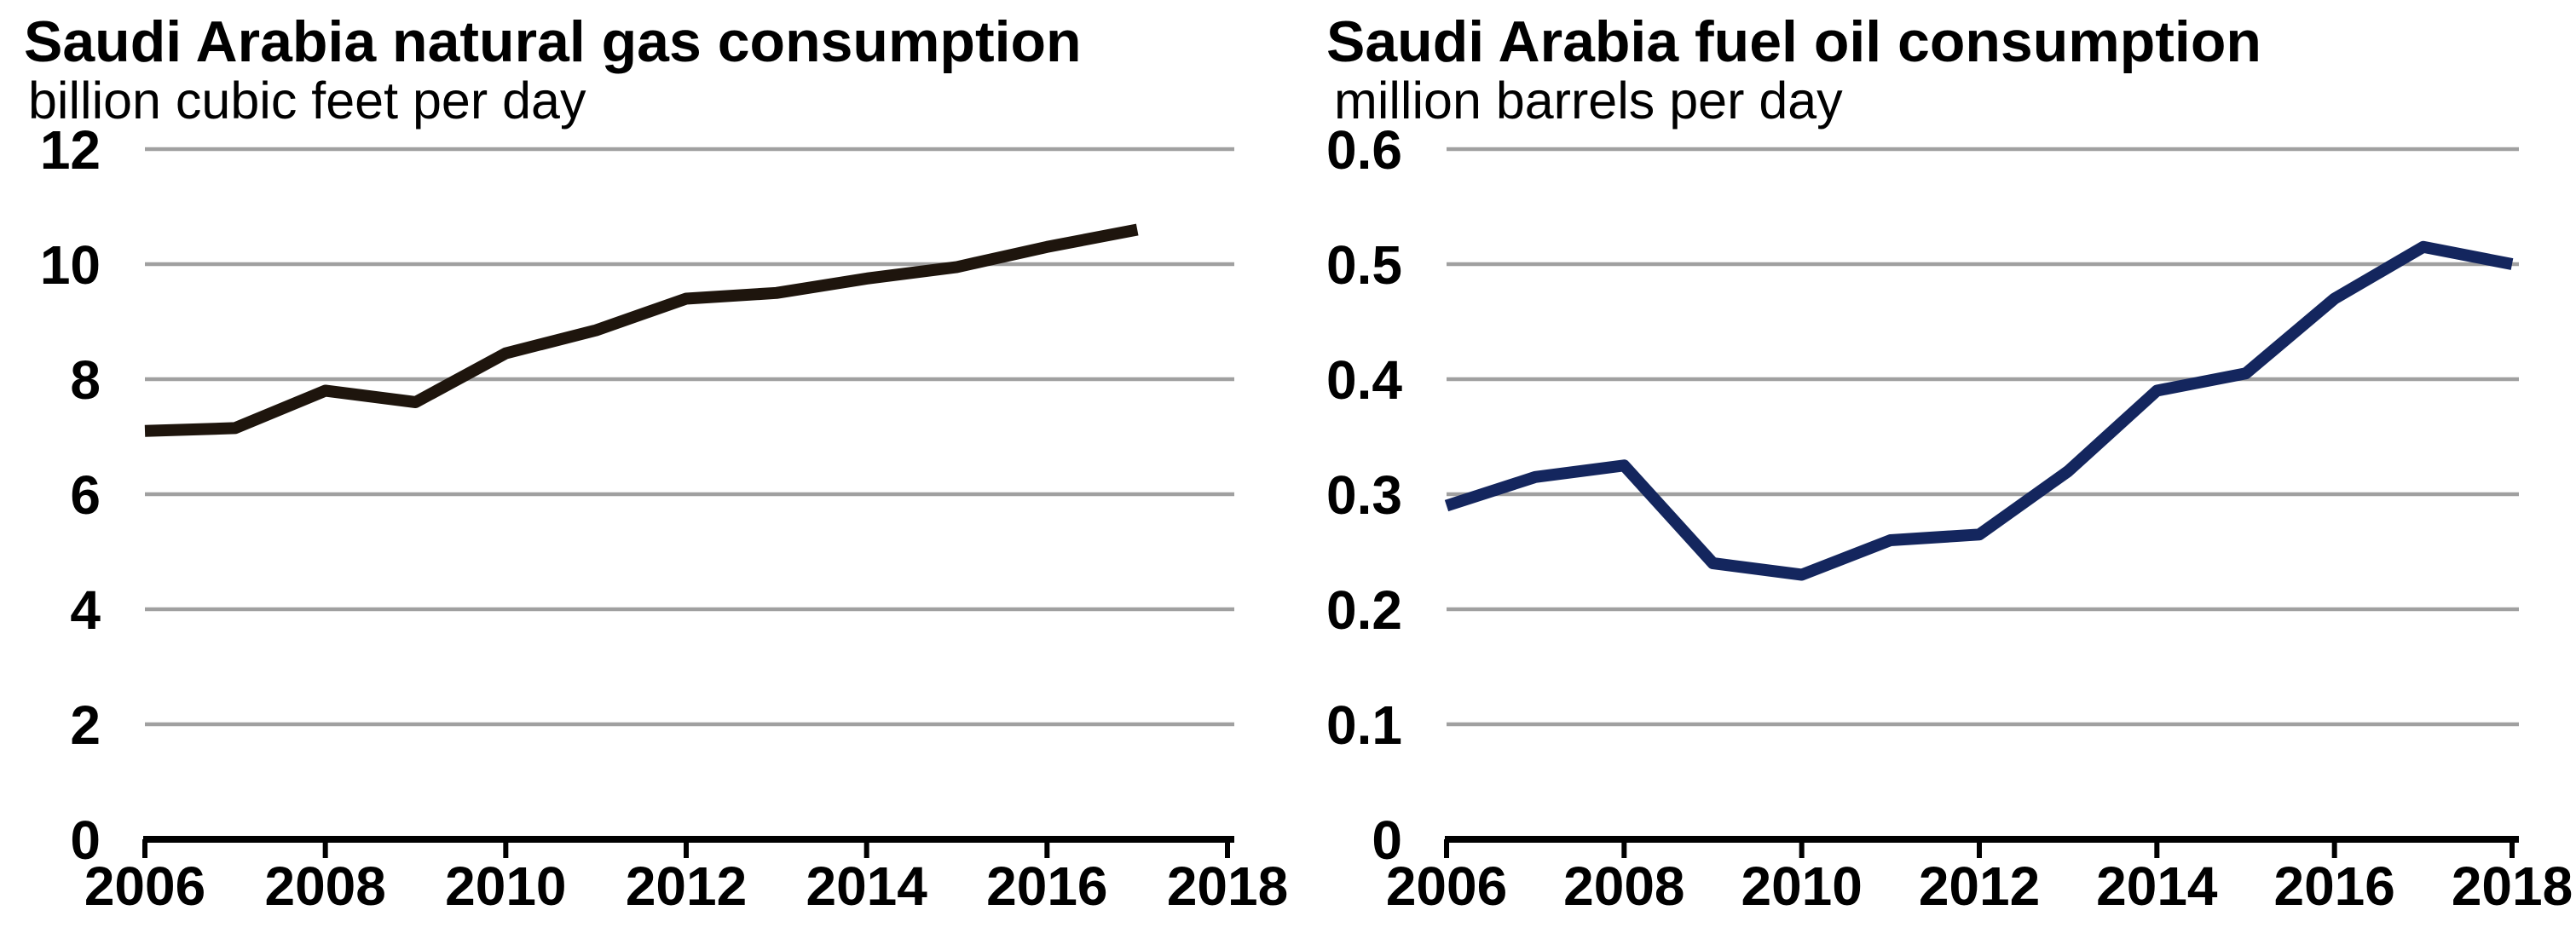  What do you see at coordinates (307, 101) in the screenshot?
I see `chart-subtitle-natural-gas: billion cubic feet per day` at bounding box center [307, 101].